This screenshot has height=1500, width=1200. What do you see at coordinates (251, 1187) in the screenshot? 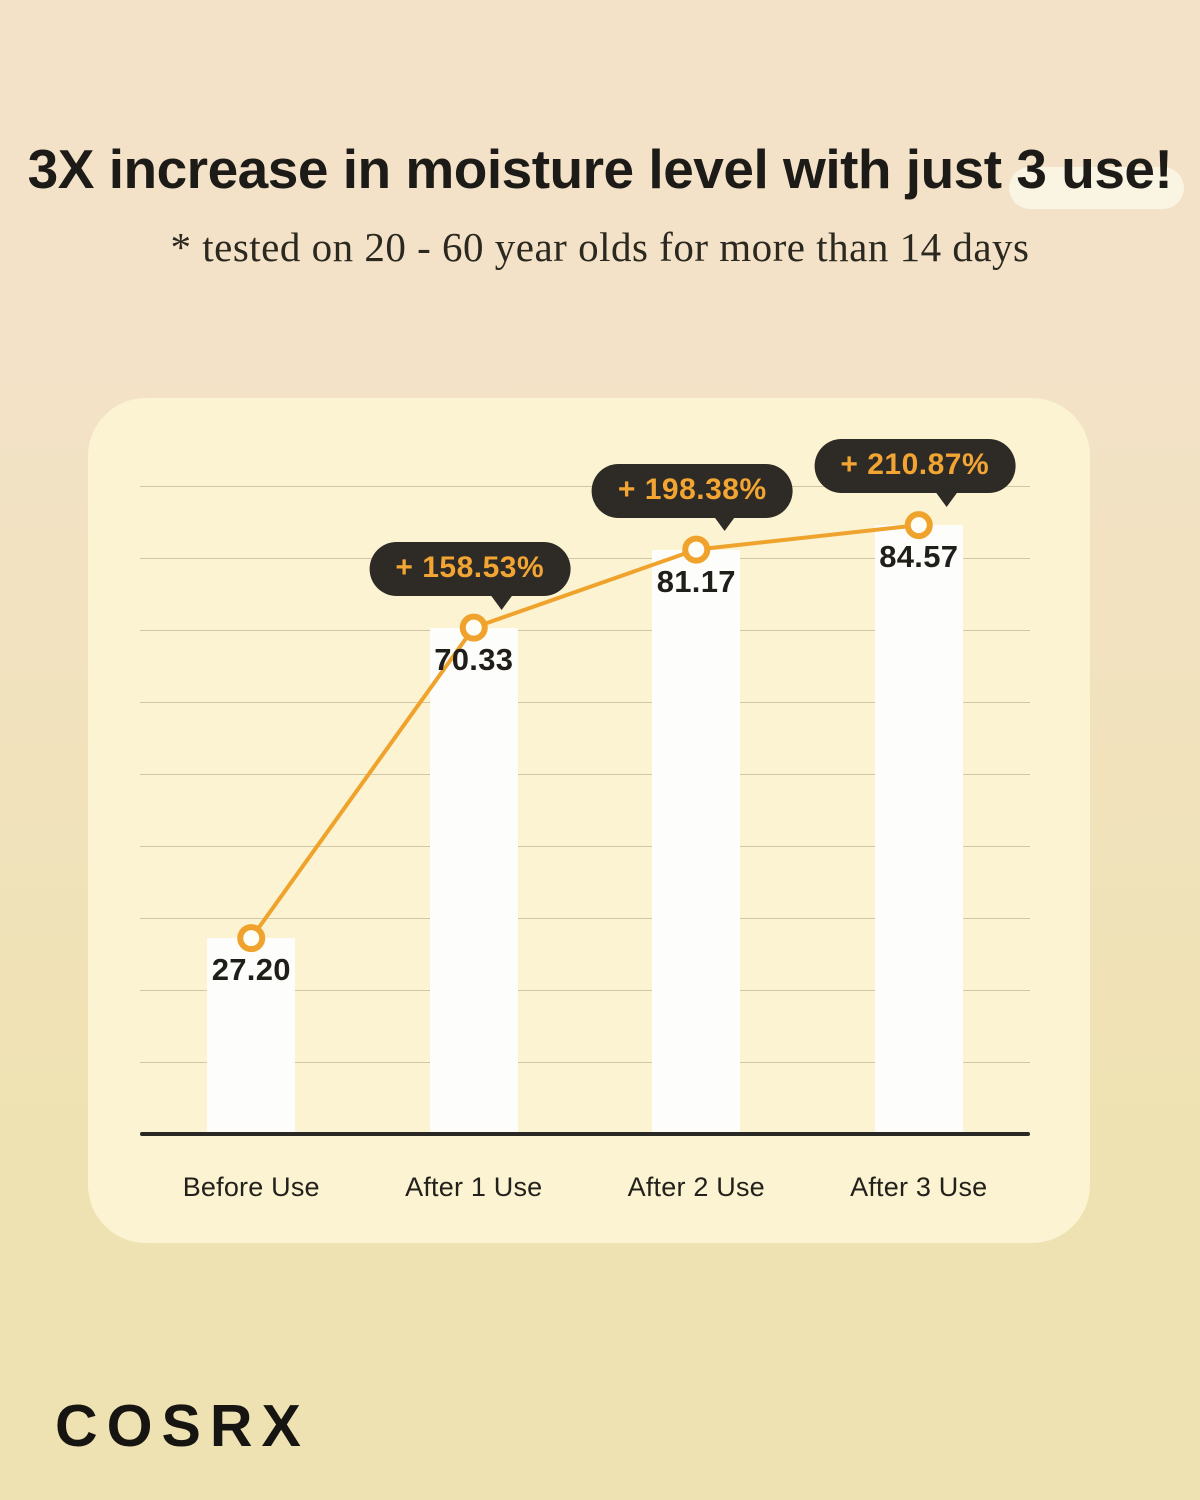
I see `x-axis-label: Before Use` at bounding box center [251, 1187].